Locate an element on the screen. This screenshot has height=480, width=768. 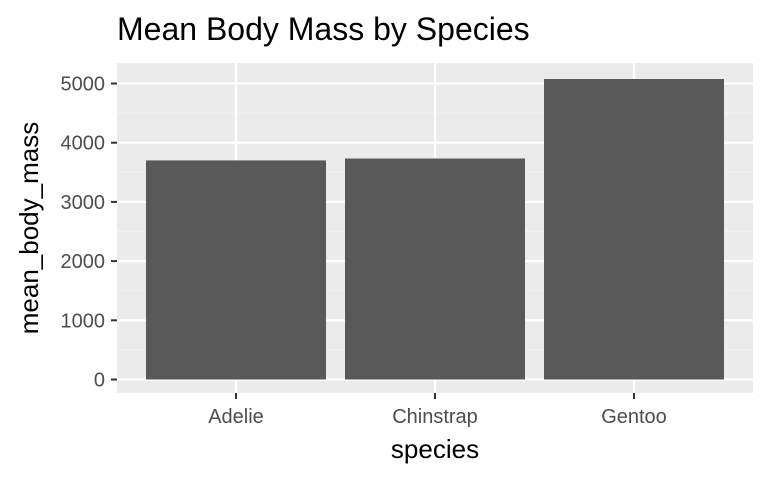
bar-gentoo is located at coordinates (634, 229).